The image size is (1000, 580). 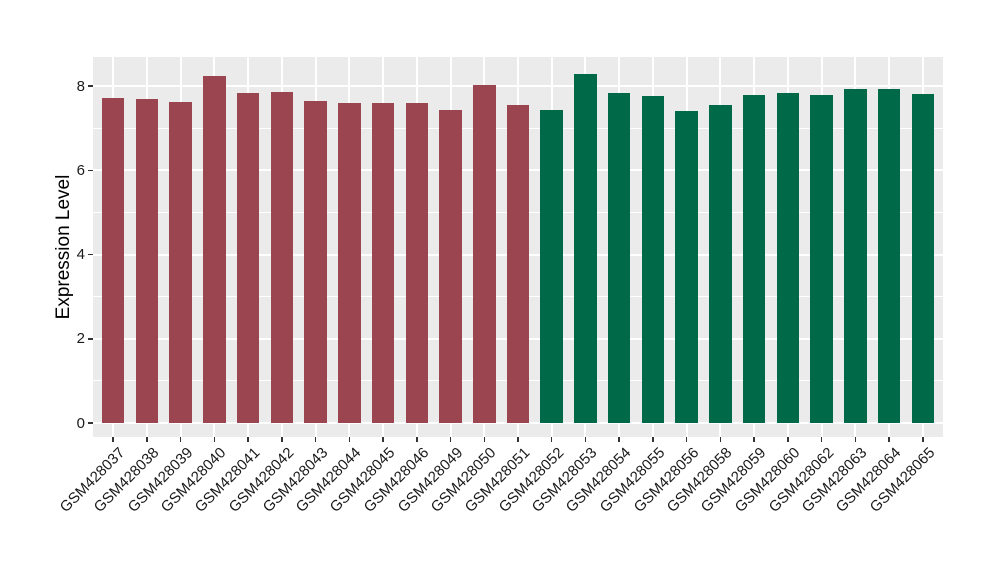 What do you see at coordinates (80, 423) in the screenshot?
I see `y-axis-tick-label: 0` at bounding box center [80, 423].